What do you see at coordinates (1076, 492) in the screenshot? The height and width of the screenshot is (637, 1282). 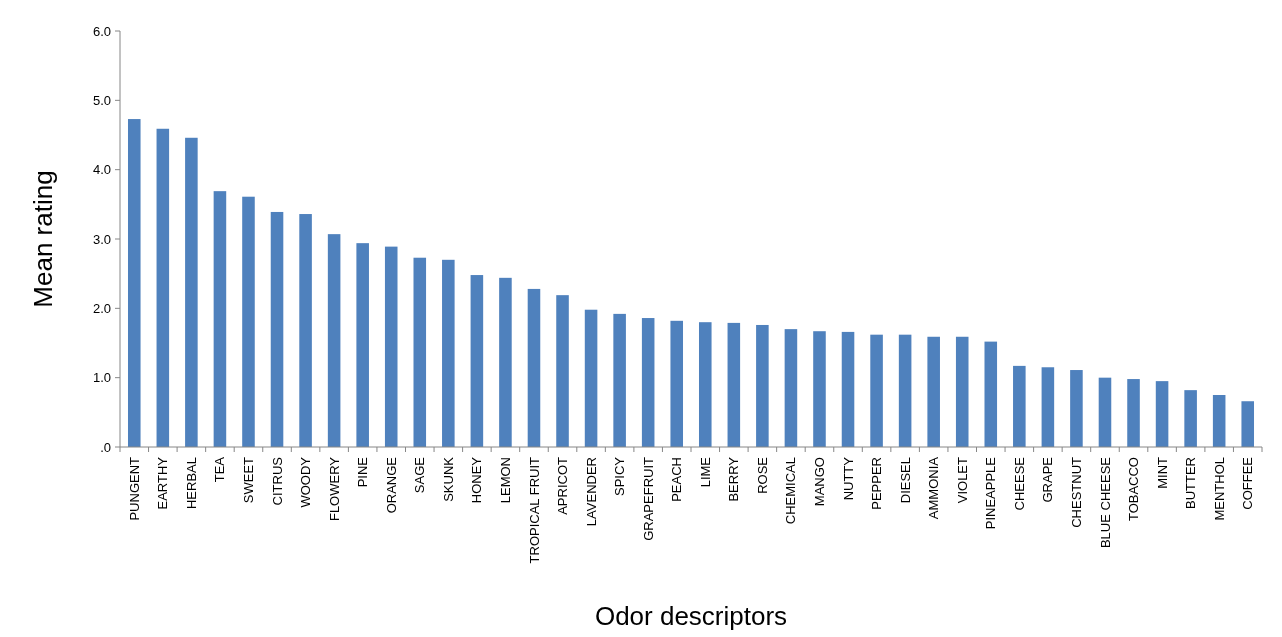 I see `x-tick-label: CHESTNUT` at bounding box center [1076, 492].